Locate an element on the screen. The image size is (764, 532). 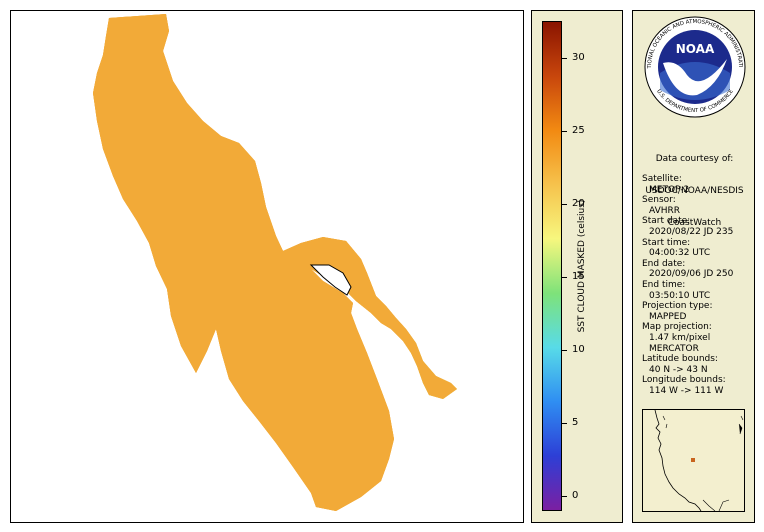
metadata-value: METOP-2 is located at coordinates (669, 189).